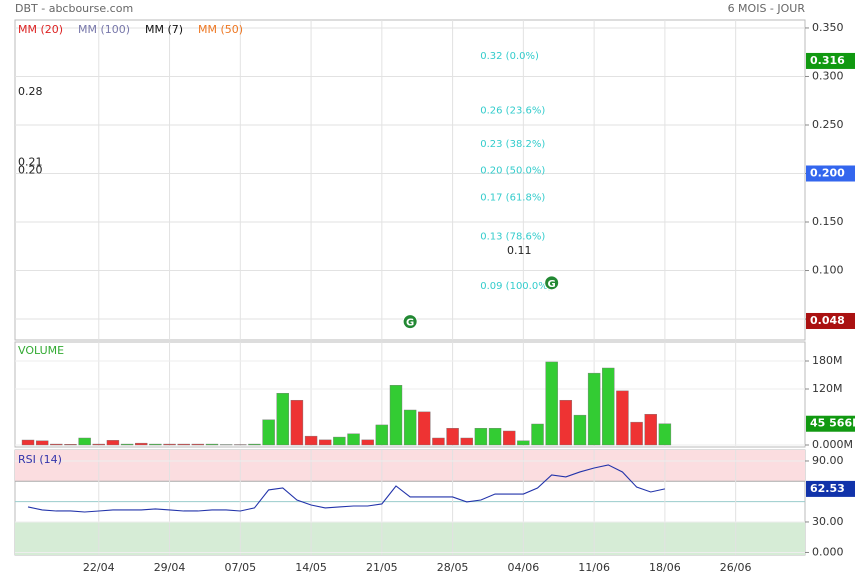 The width and height of the screenshot is (855, 580). Describe the element at coordinates (512, 236) in the screenshot. I see `fib-label: 0.13 (78.6%)` at that location.